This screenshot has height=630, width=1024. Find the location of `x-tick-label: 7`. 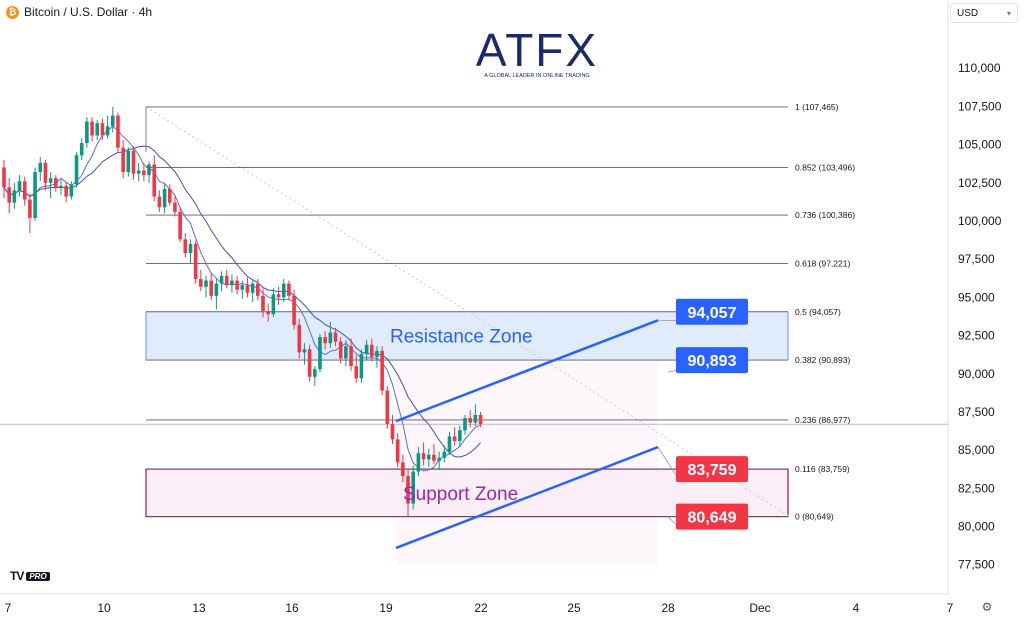

x-tick-label: 7 is located at coordinates (8, 608).